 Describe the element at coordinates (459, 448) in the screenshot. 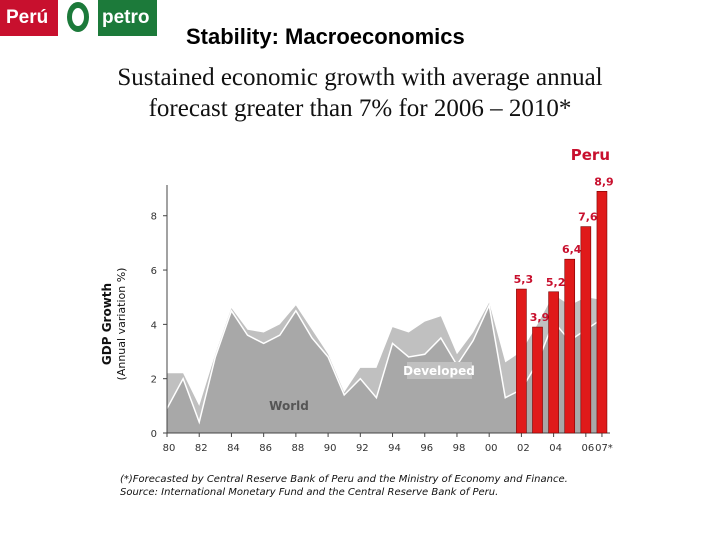

I see `x-tick-label: 98` at that location.